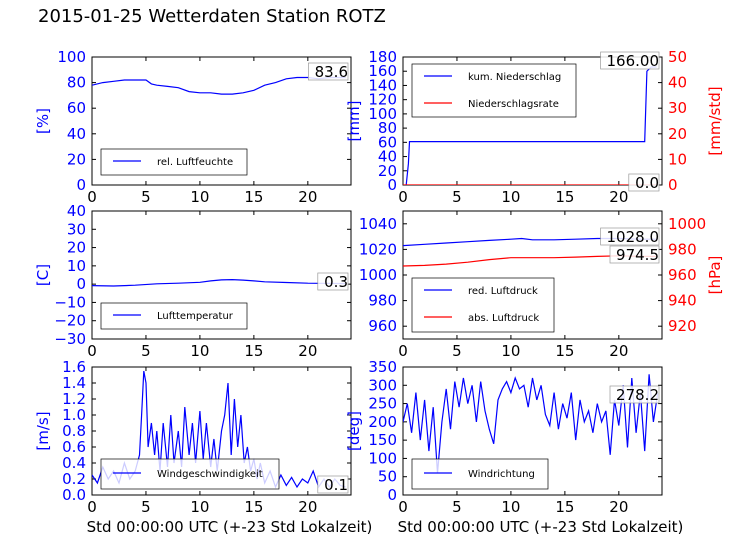 The image size is (736, 552). Describe the element at coordinates (74, 367) in the screenshot. I see `y-tick-label: 1.6` at that location.